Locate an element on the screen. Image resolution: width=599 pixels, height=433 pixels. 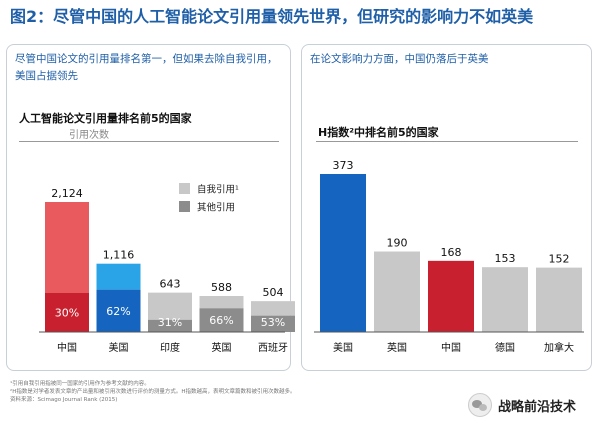
category-label: 印度 is located at coordinates (170, 347).